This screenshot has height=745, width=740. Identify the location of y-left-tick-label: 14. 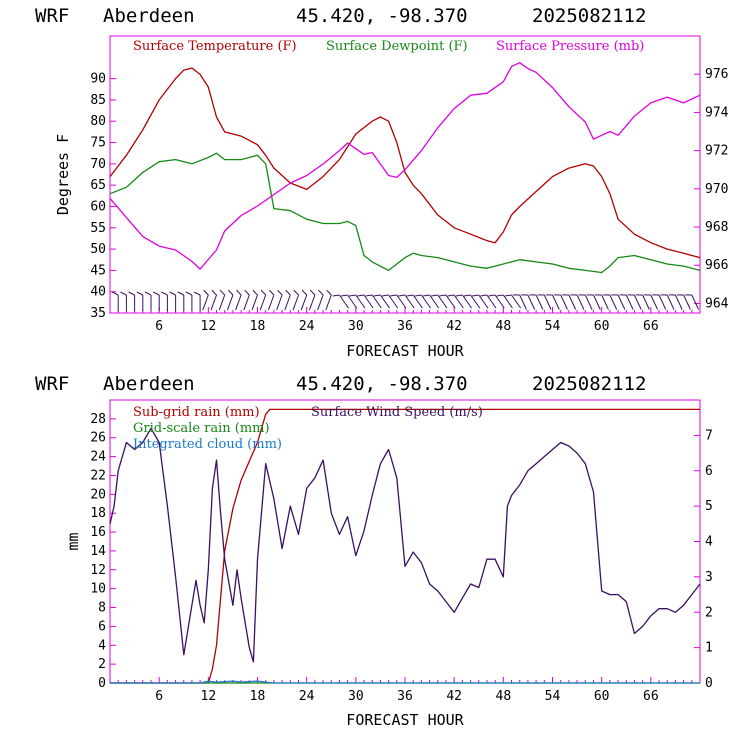
(98, 551).